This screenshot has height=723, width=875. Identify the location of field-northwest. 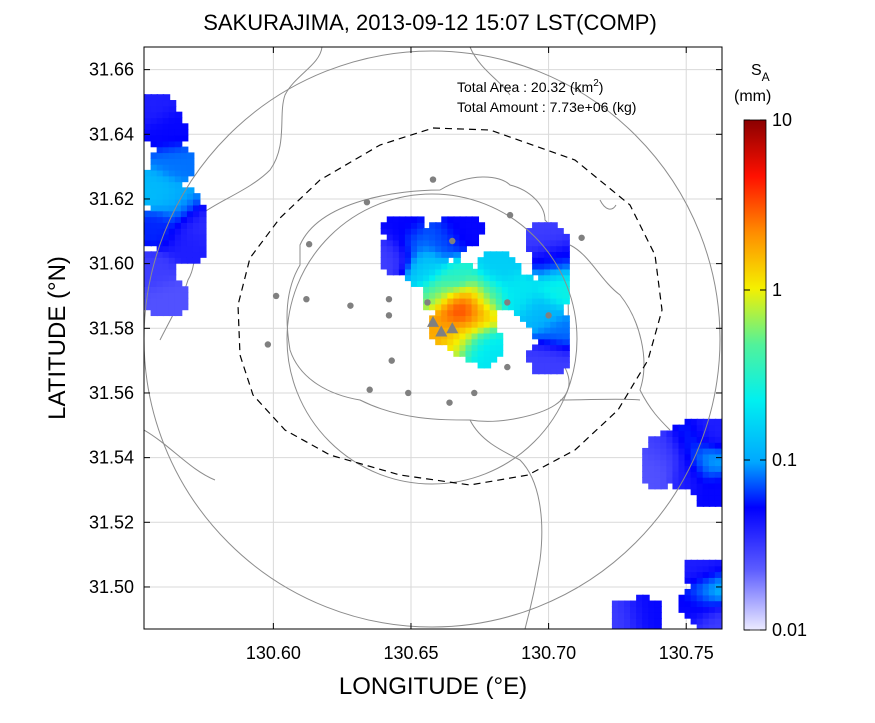
(175, 205).